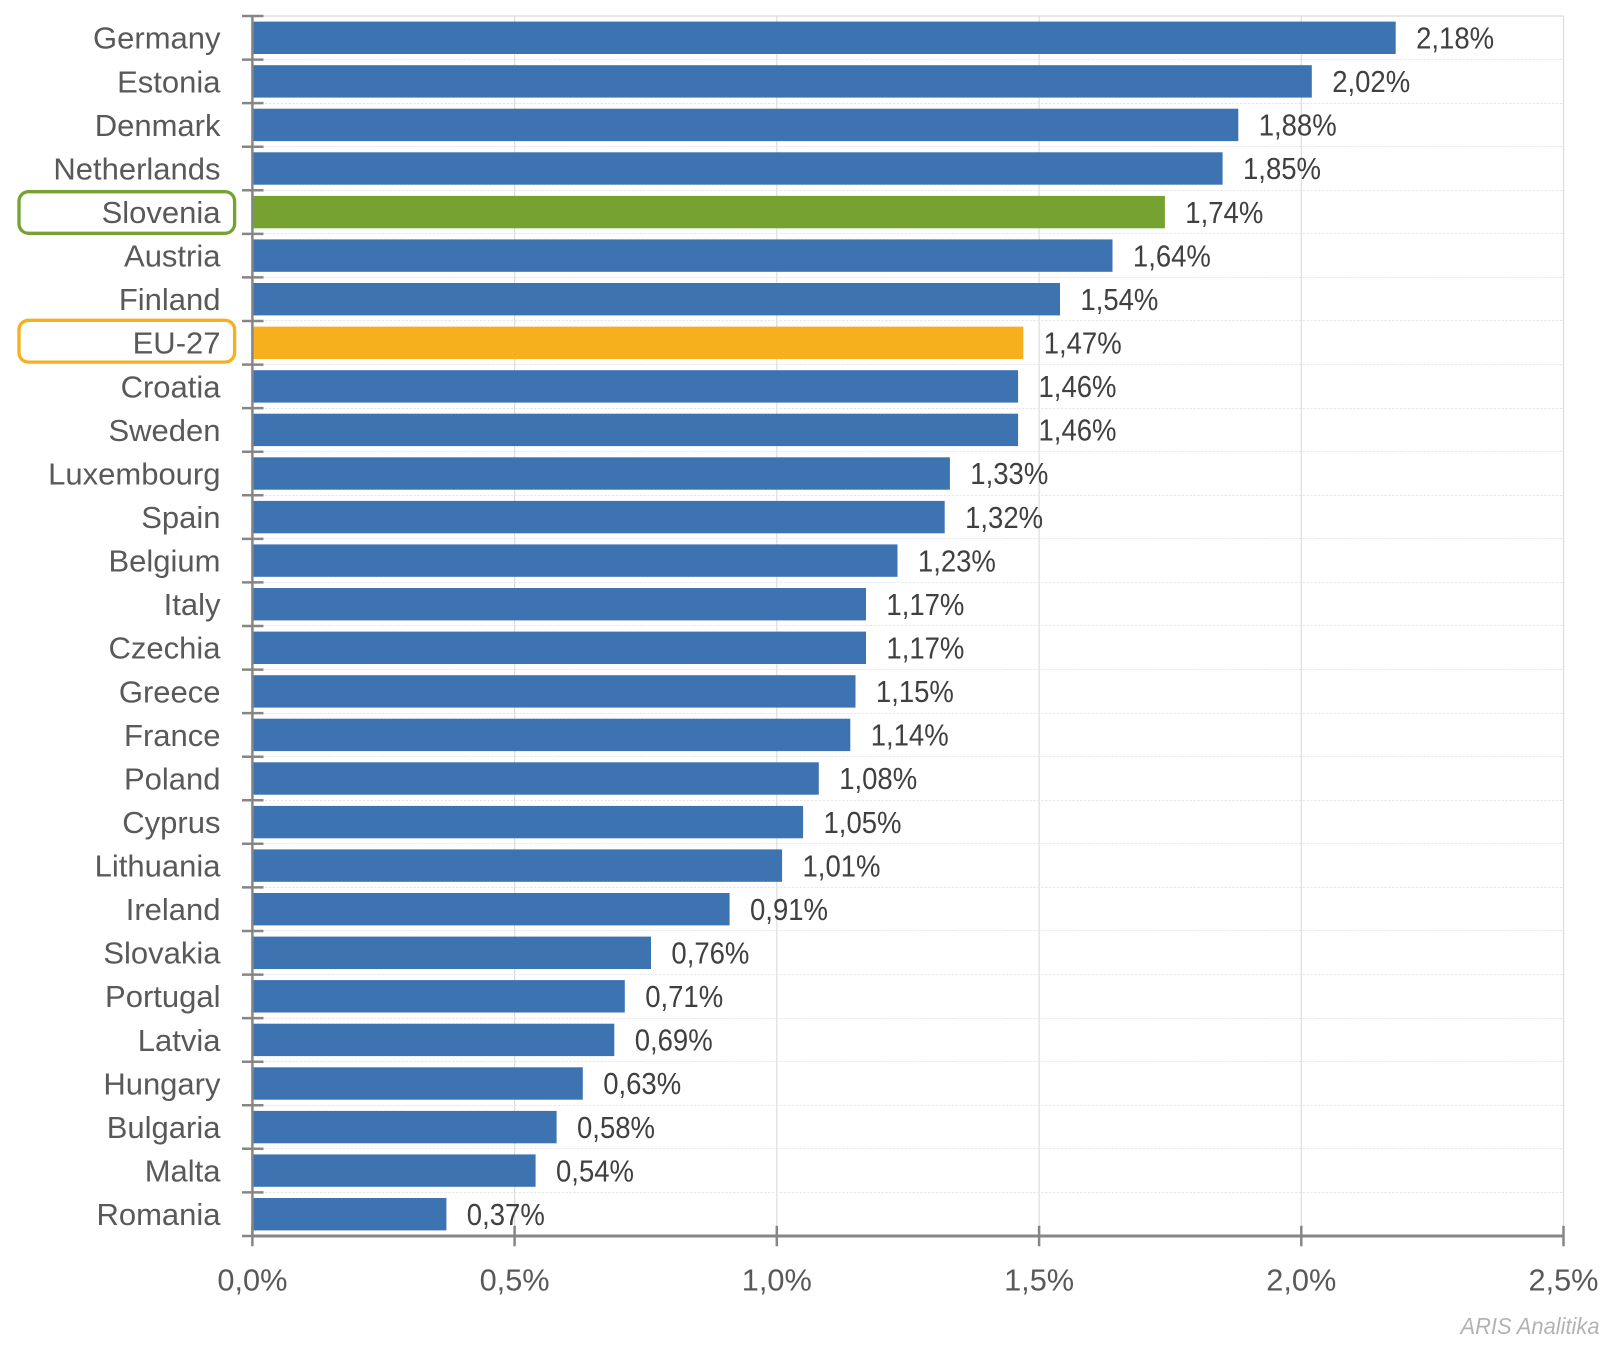  Describe the element at coordinates (157, 38) in the screenshot. I see `svg-text: Germany` at that location.